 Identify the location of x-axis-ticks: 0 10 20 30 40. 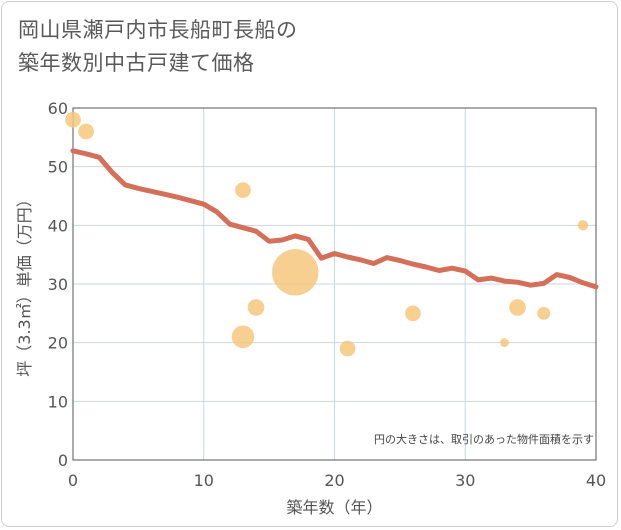
(337, 480).